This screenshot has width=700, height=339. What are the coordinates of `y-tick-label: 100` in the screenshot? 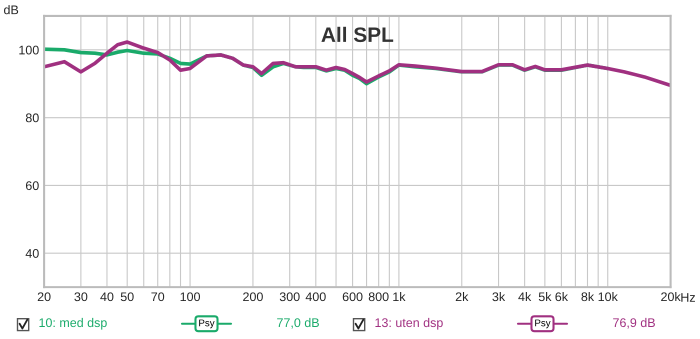 It's located at (29, 50).